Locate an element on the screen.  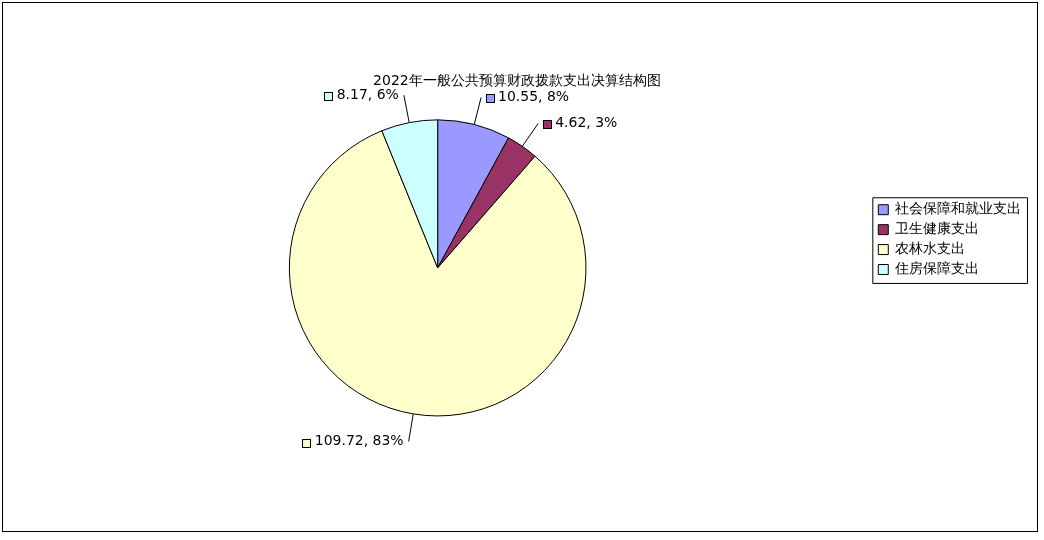
data-label: 10.55, 8% is located at coordinates (534, 96).